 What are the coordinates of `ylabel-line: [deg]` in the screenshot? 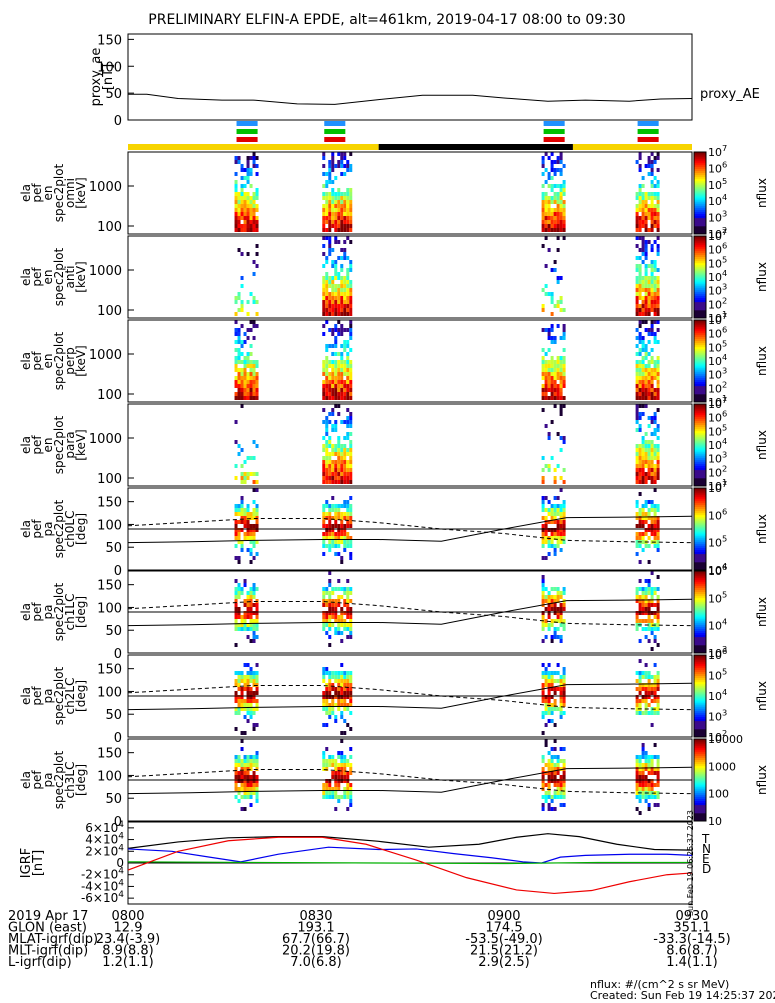 It's located at (81, 612).